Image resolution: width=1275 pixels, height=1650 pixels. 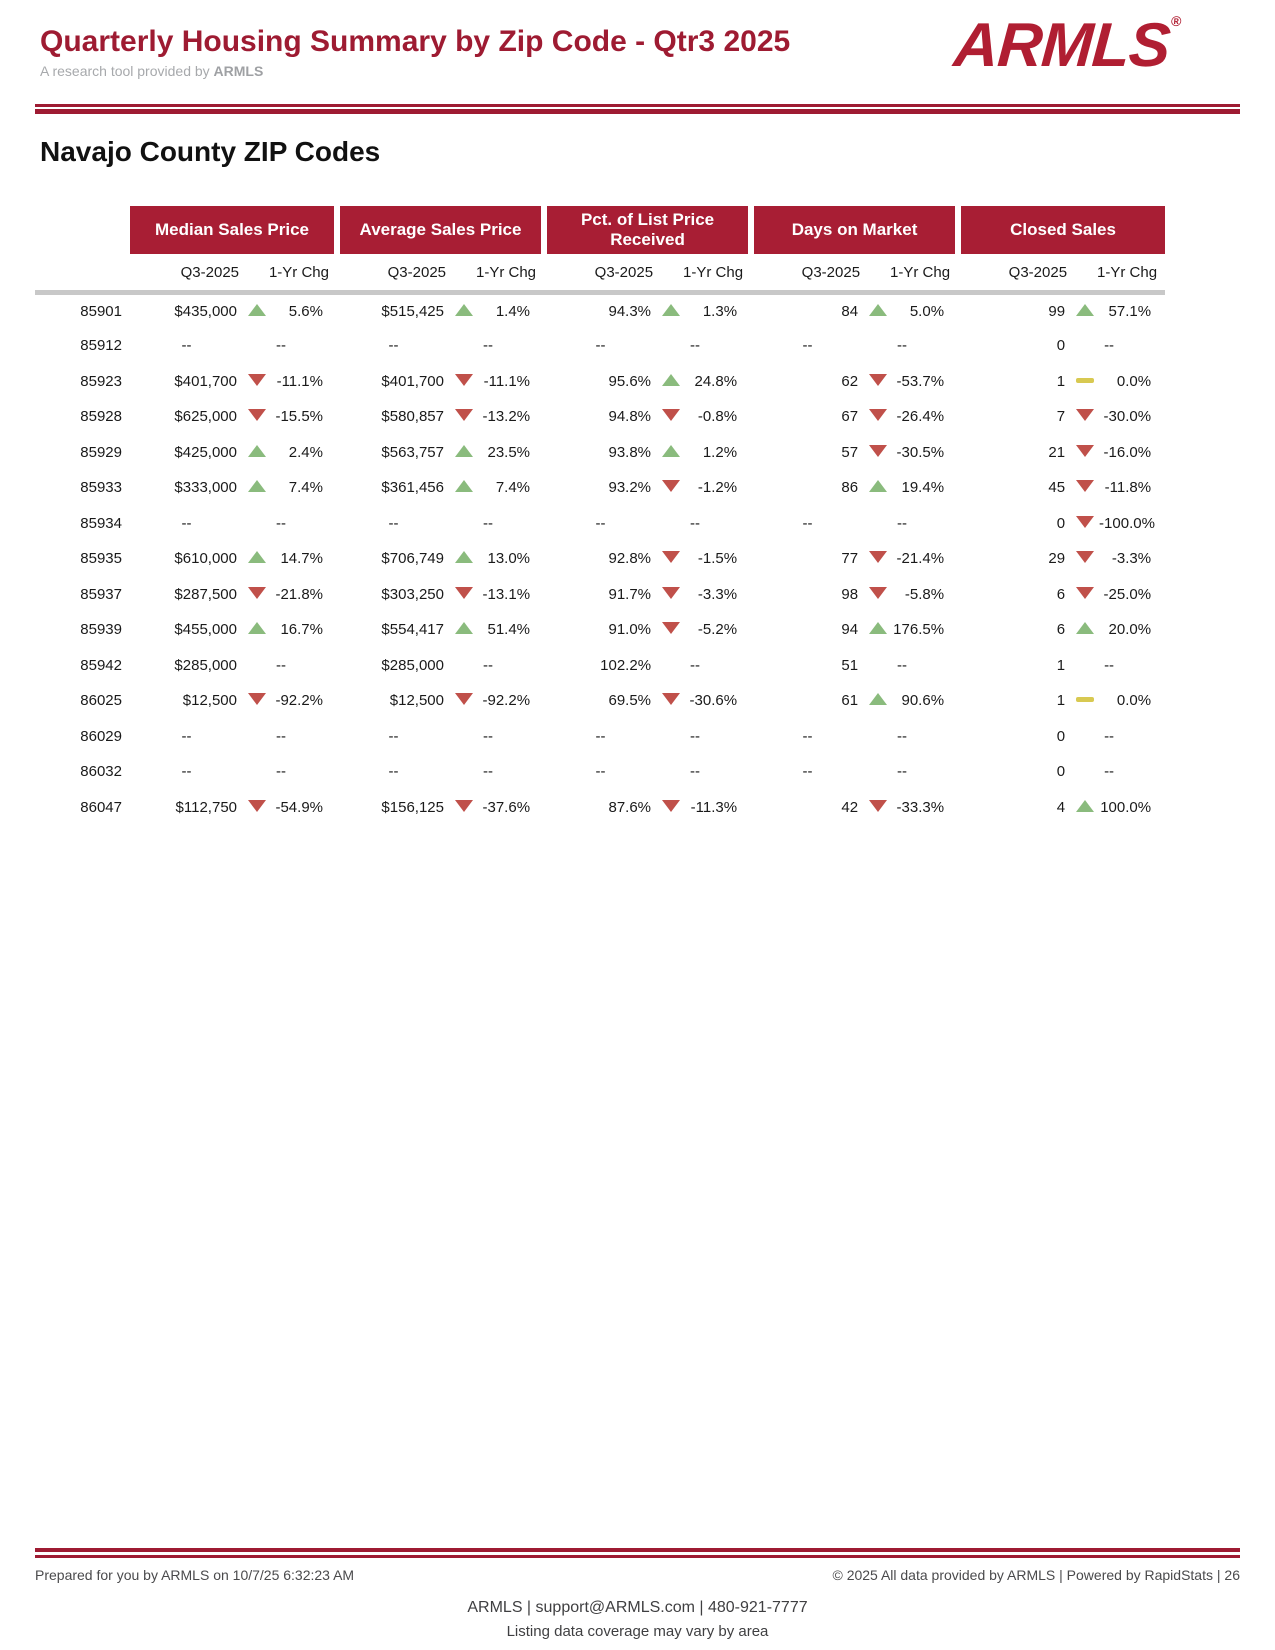 What do you see at coordinates (1061, 772) in the screenshot?
I see `value-cell: 0` at bounding box center [1061, 772].